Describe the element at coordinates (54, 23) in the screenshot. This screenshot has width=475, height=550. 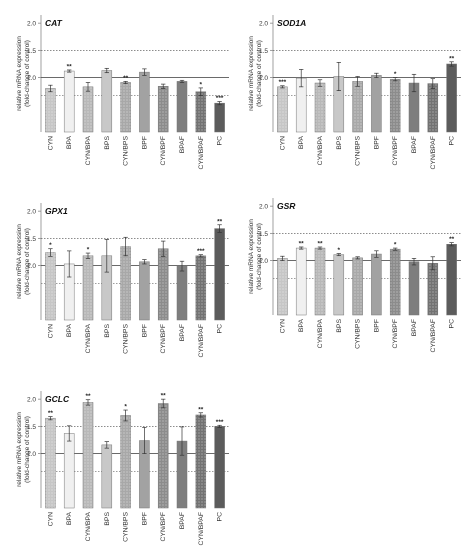
I see `panel-title: CAT` at that location.